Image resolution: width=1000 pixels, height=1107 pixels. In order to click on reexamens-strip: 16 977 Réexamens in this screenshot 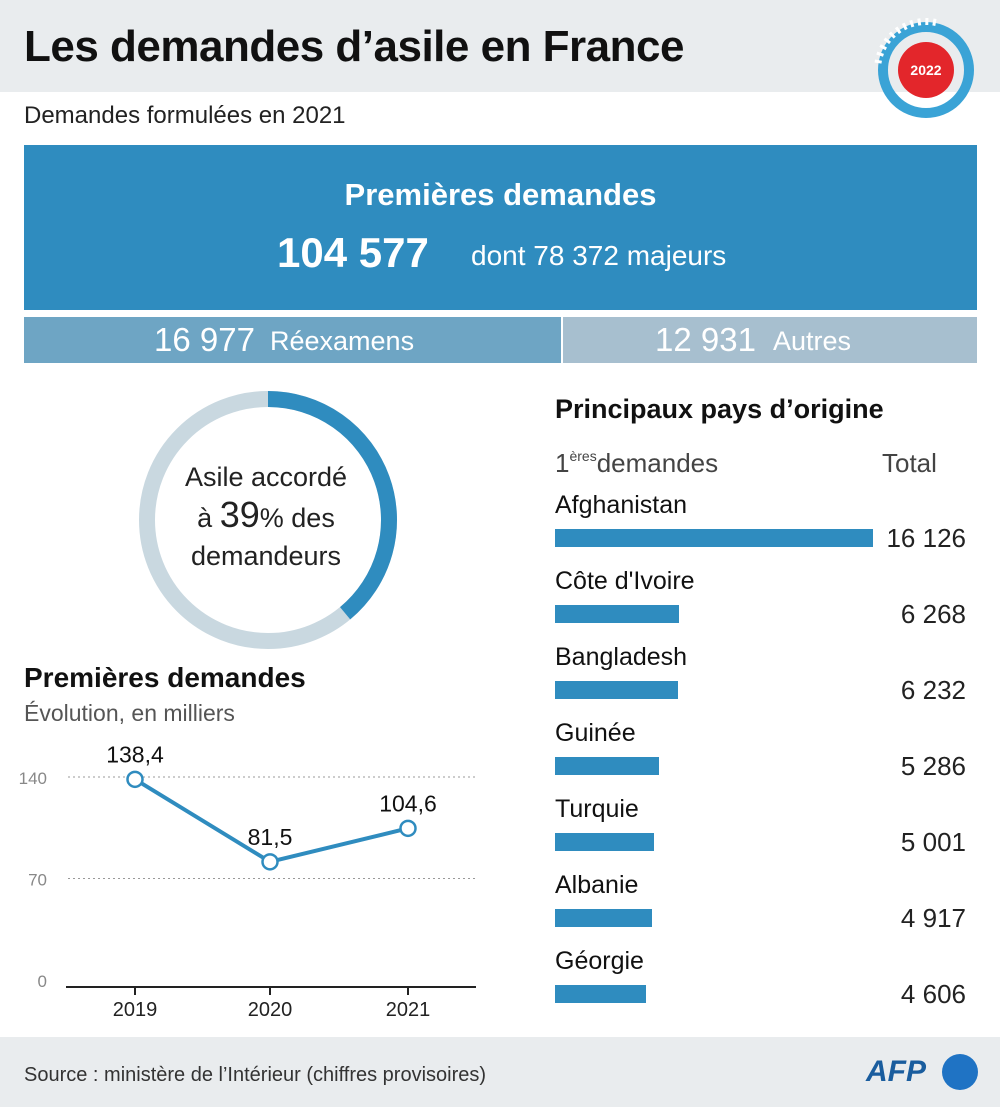, I will do `click(292, 340)`.